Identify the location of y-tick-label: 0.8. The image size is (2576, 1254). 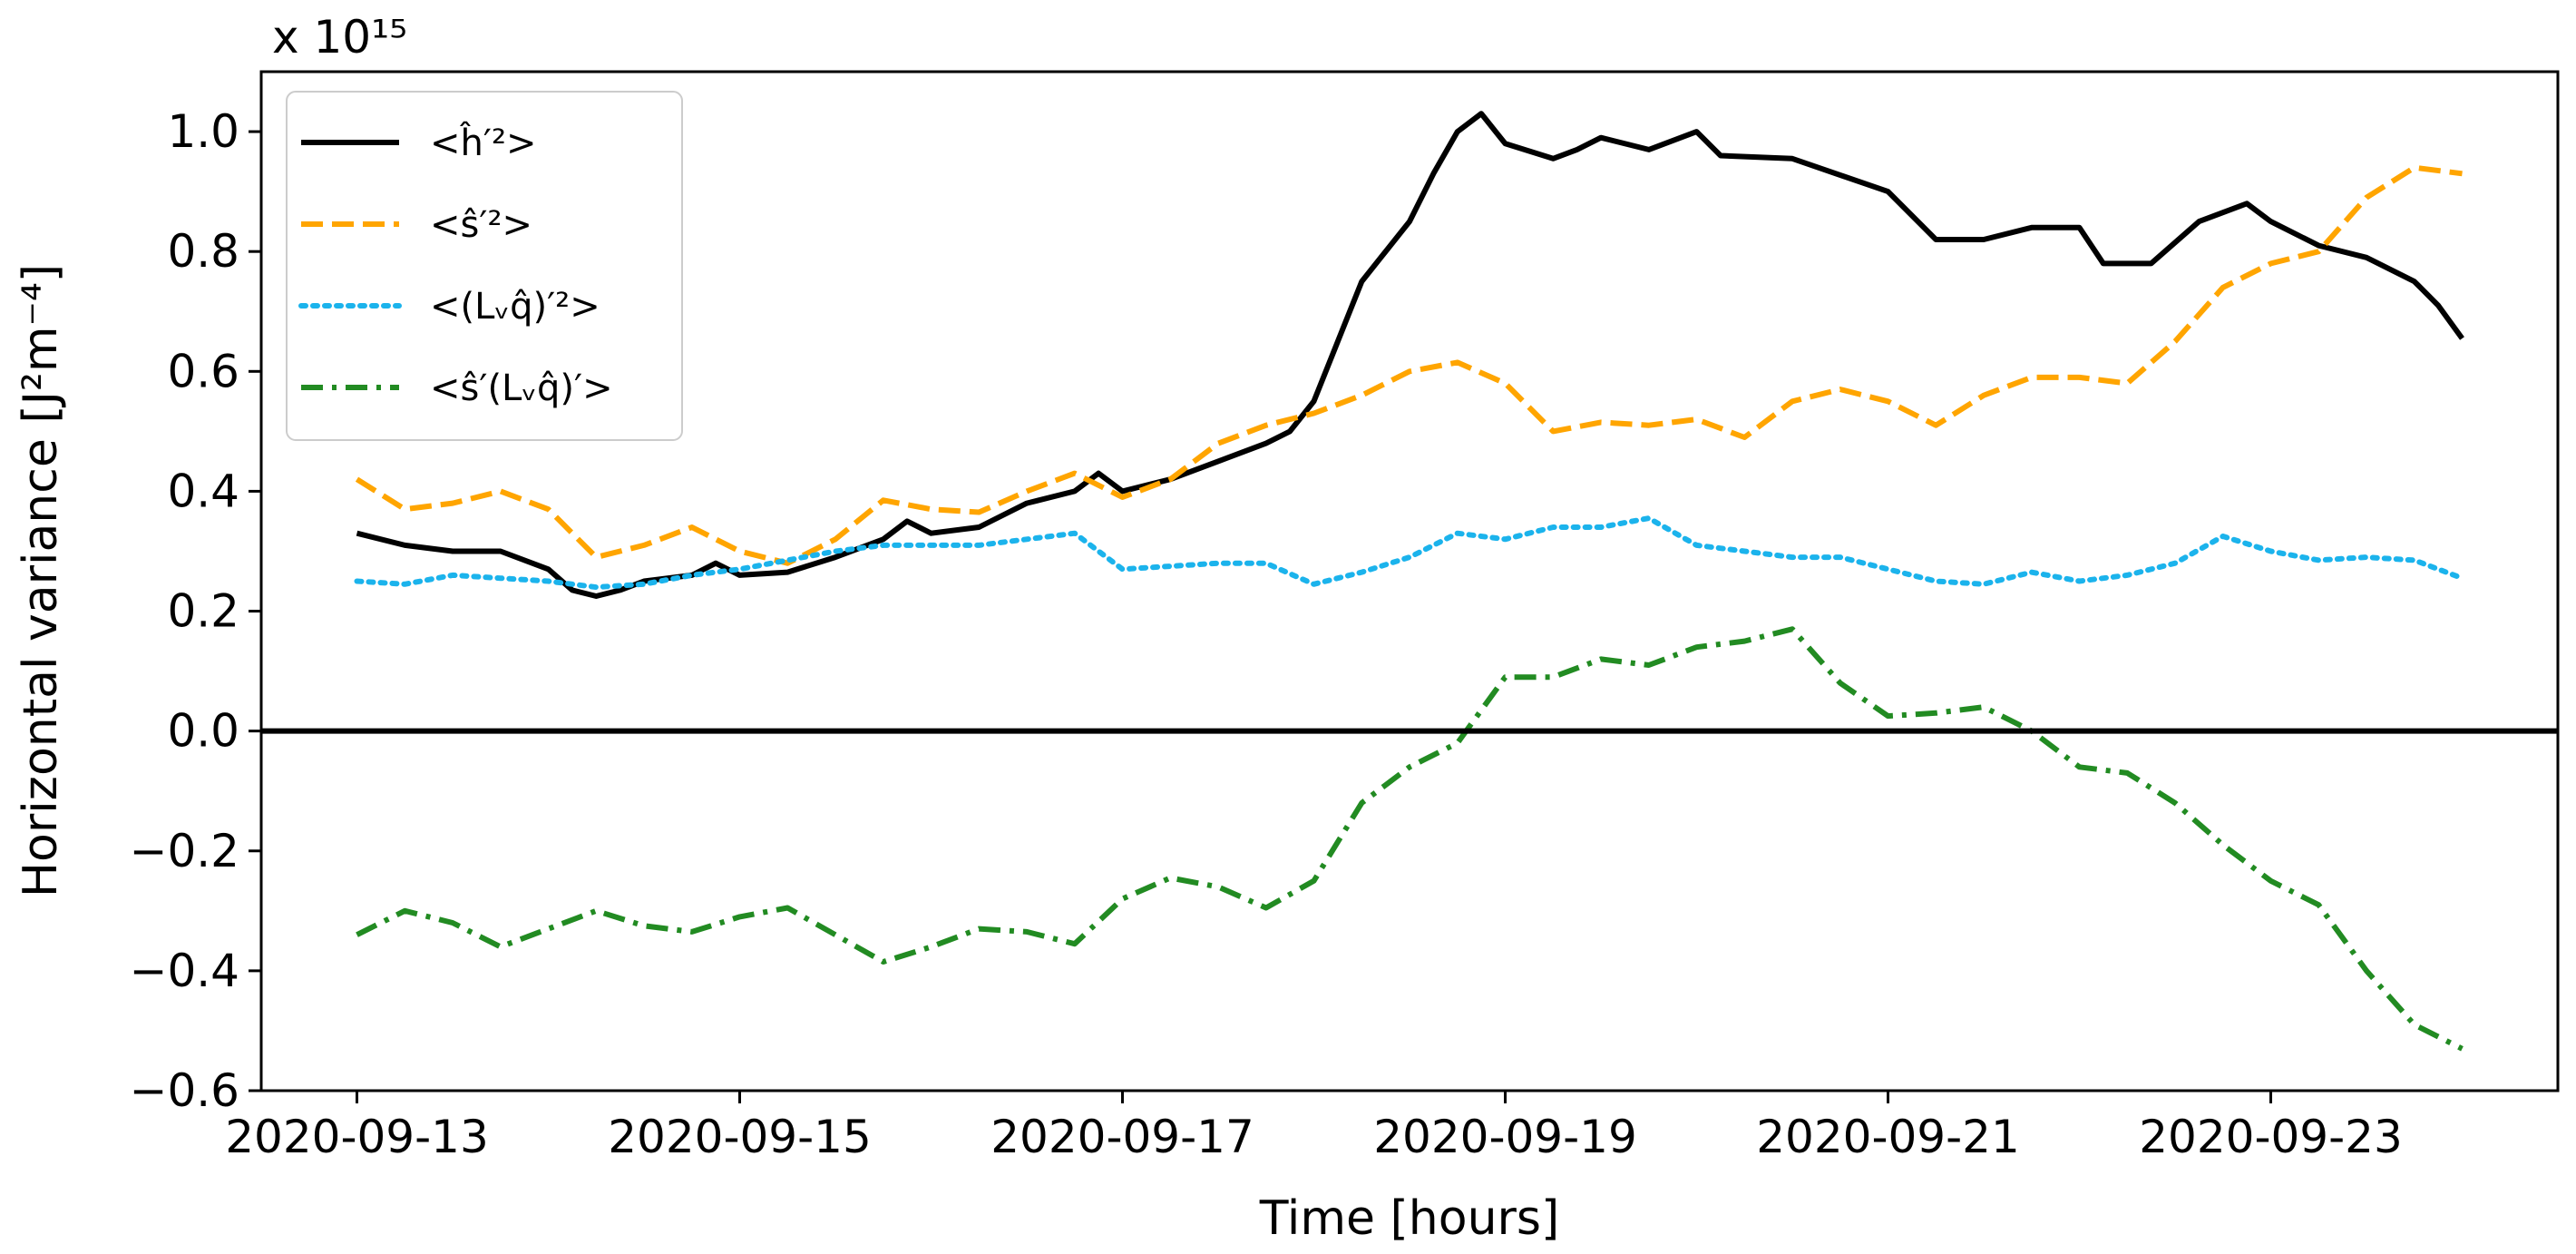
(203, 251).